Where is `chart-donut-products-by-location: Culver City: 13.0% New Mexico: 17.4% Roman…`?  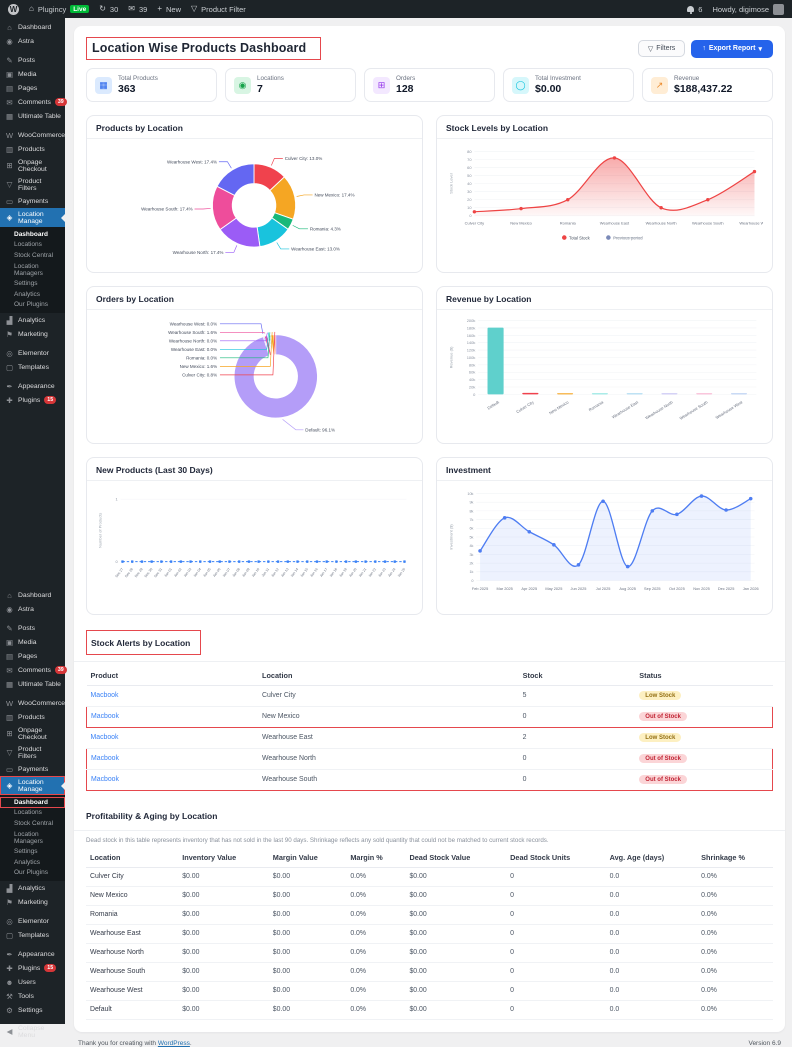 chart-donut-products-by-location: Culver City: 13.0% New Mexico: 17.4% Roman… is located at coordinates (247, 205).